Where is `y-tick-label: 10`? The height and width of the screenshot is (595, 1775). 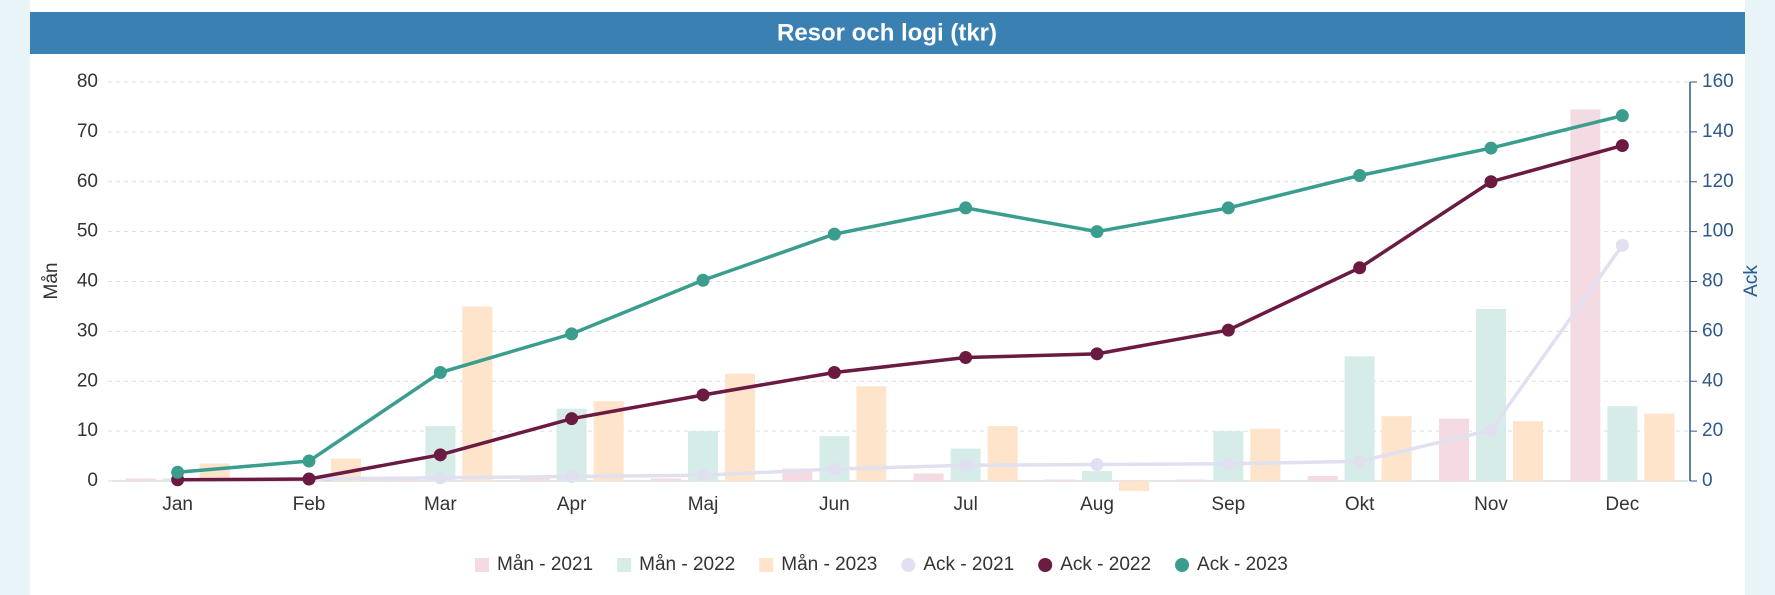
y-tick-label: 10 is located at coordinates (87, 430).